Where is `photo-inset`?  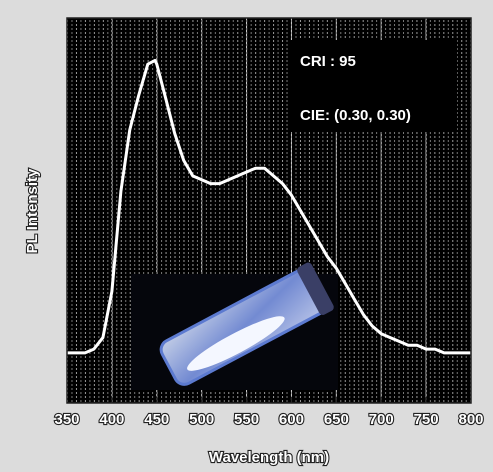
photo-inset is located at coordinates (234, 326).